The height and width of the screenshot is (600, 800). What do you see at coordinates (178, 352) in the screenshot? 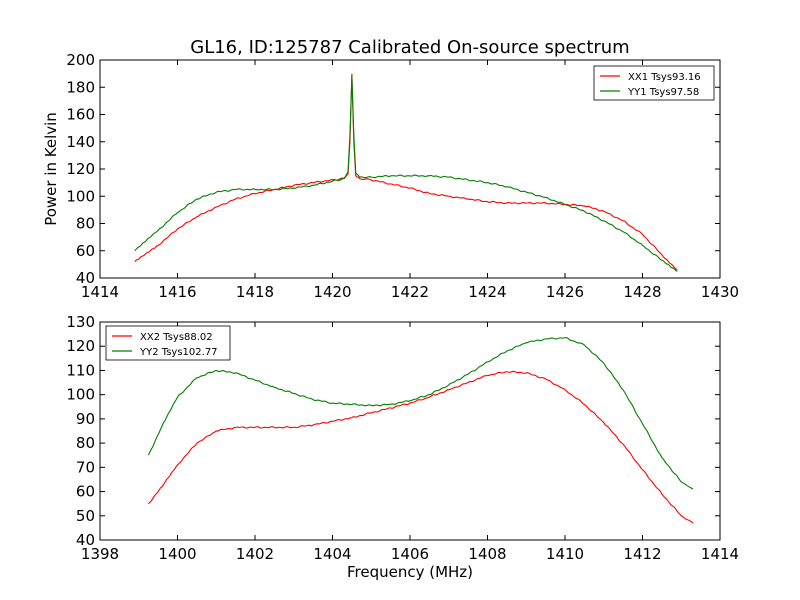
I see `legend-label: YY2 Tsys102.77` at bounding box center [178, 352].